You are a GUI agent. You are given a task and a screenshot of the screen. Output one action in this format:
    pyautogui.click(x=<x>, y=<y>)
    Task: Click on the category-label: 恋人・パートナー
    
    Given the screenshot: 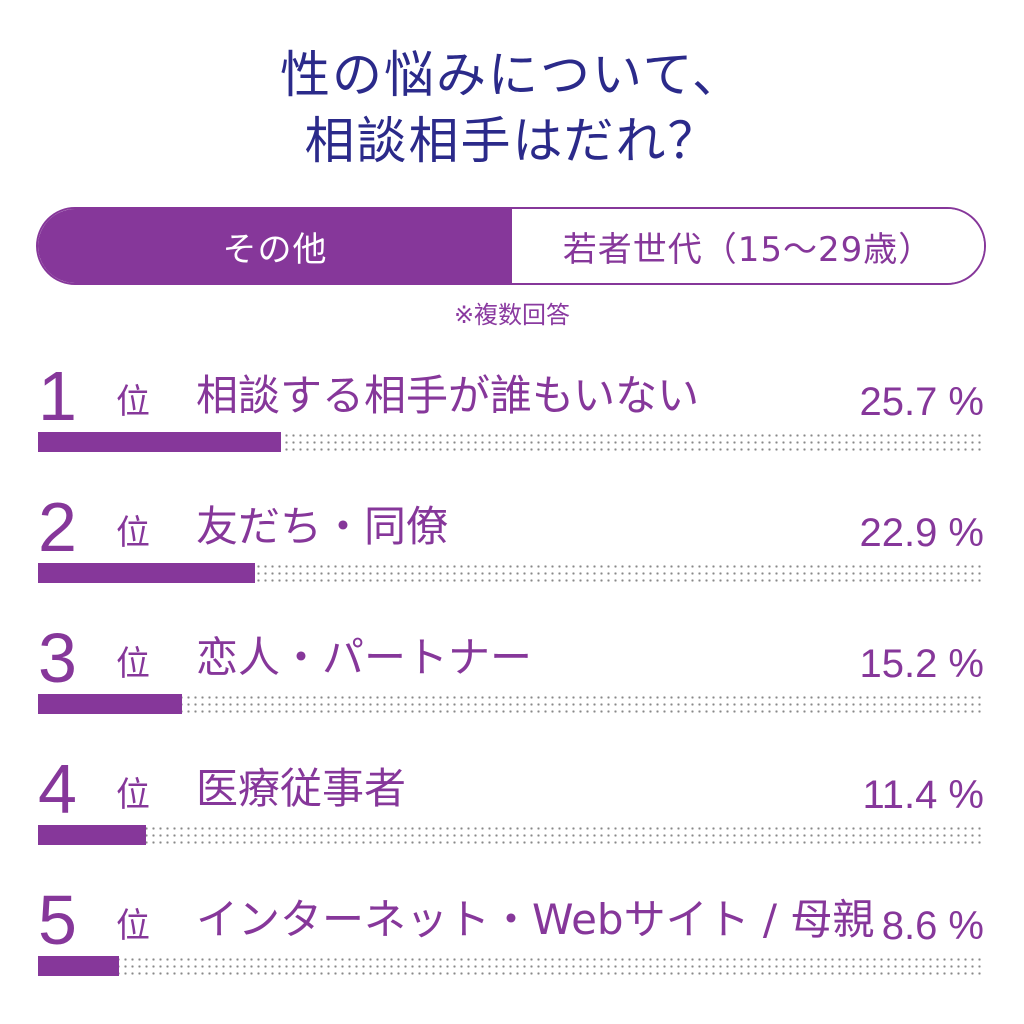 What is the action you would take?
    pyautogui.click(x=364, y=657)
    